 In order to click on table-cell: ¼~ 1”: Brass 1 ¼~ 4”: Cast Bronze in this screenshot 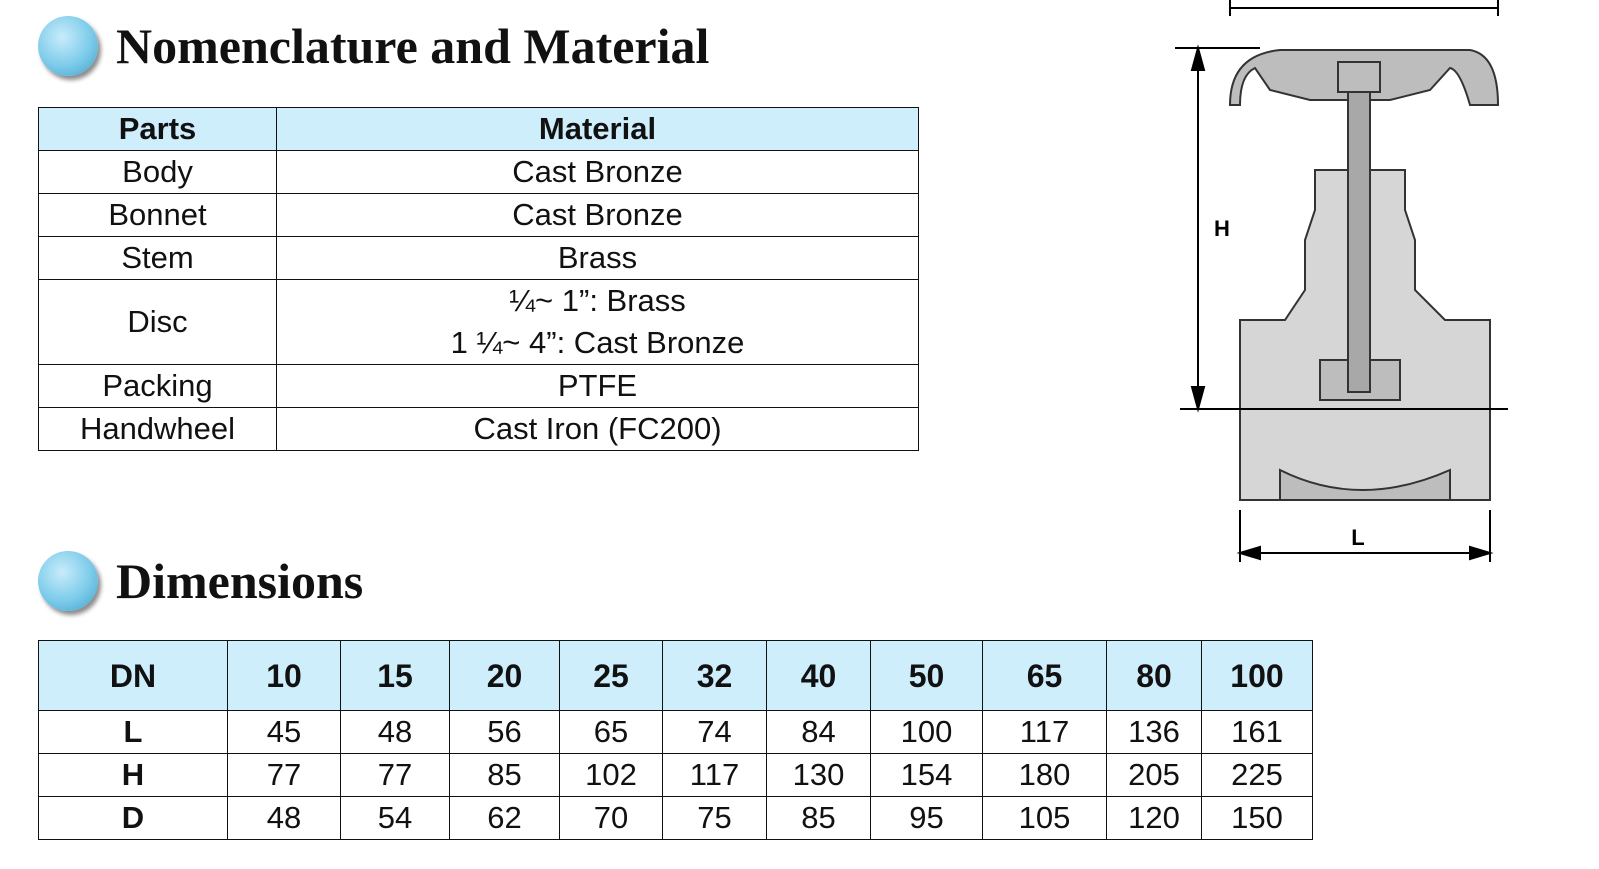, I will do `click(597, 322)`.